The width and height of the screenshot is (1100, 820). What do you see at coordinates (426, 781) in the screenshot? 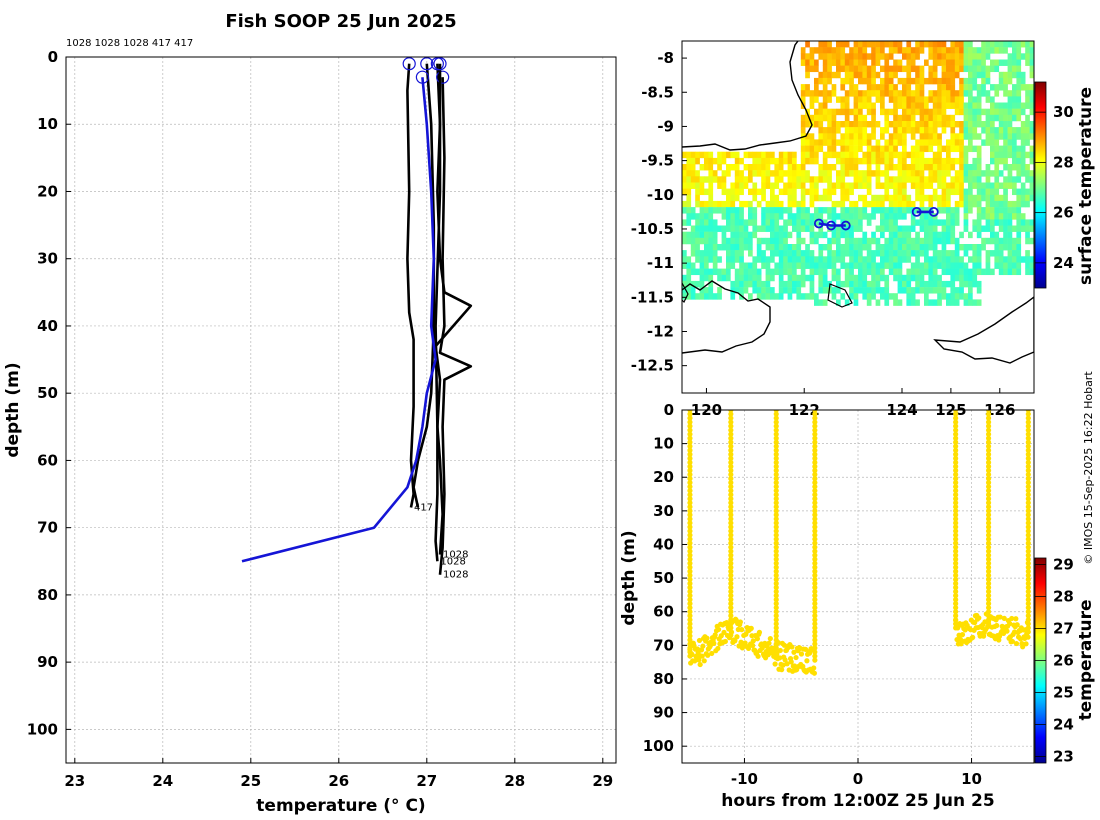
I see `profile-x-tick-label: 27` at bounding box center [426, 781].